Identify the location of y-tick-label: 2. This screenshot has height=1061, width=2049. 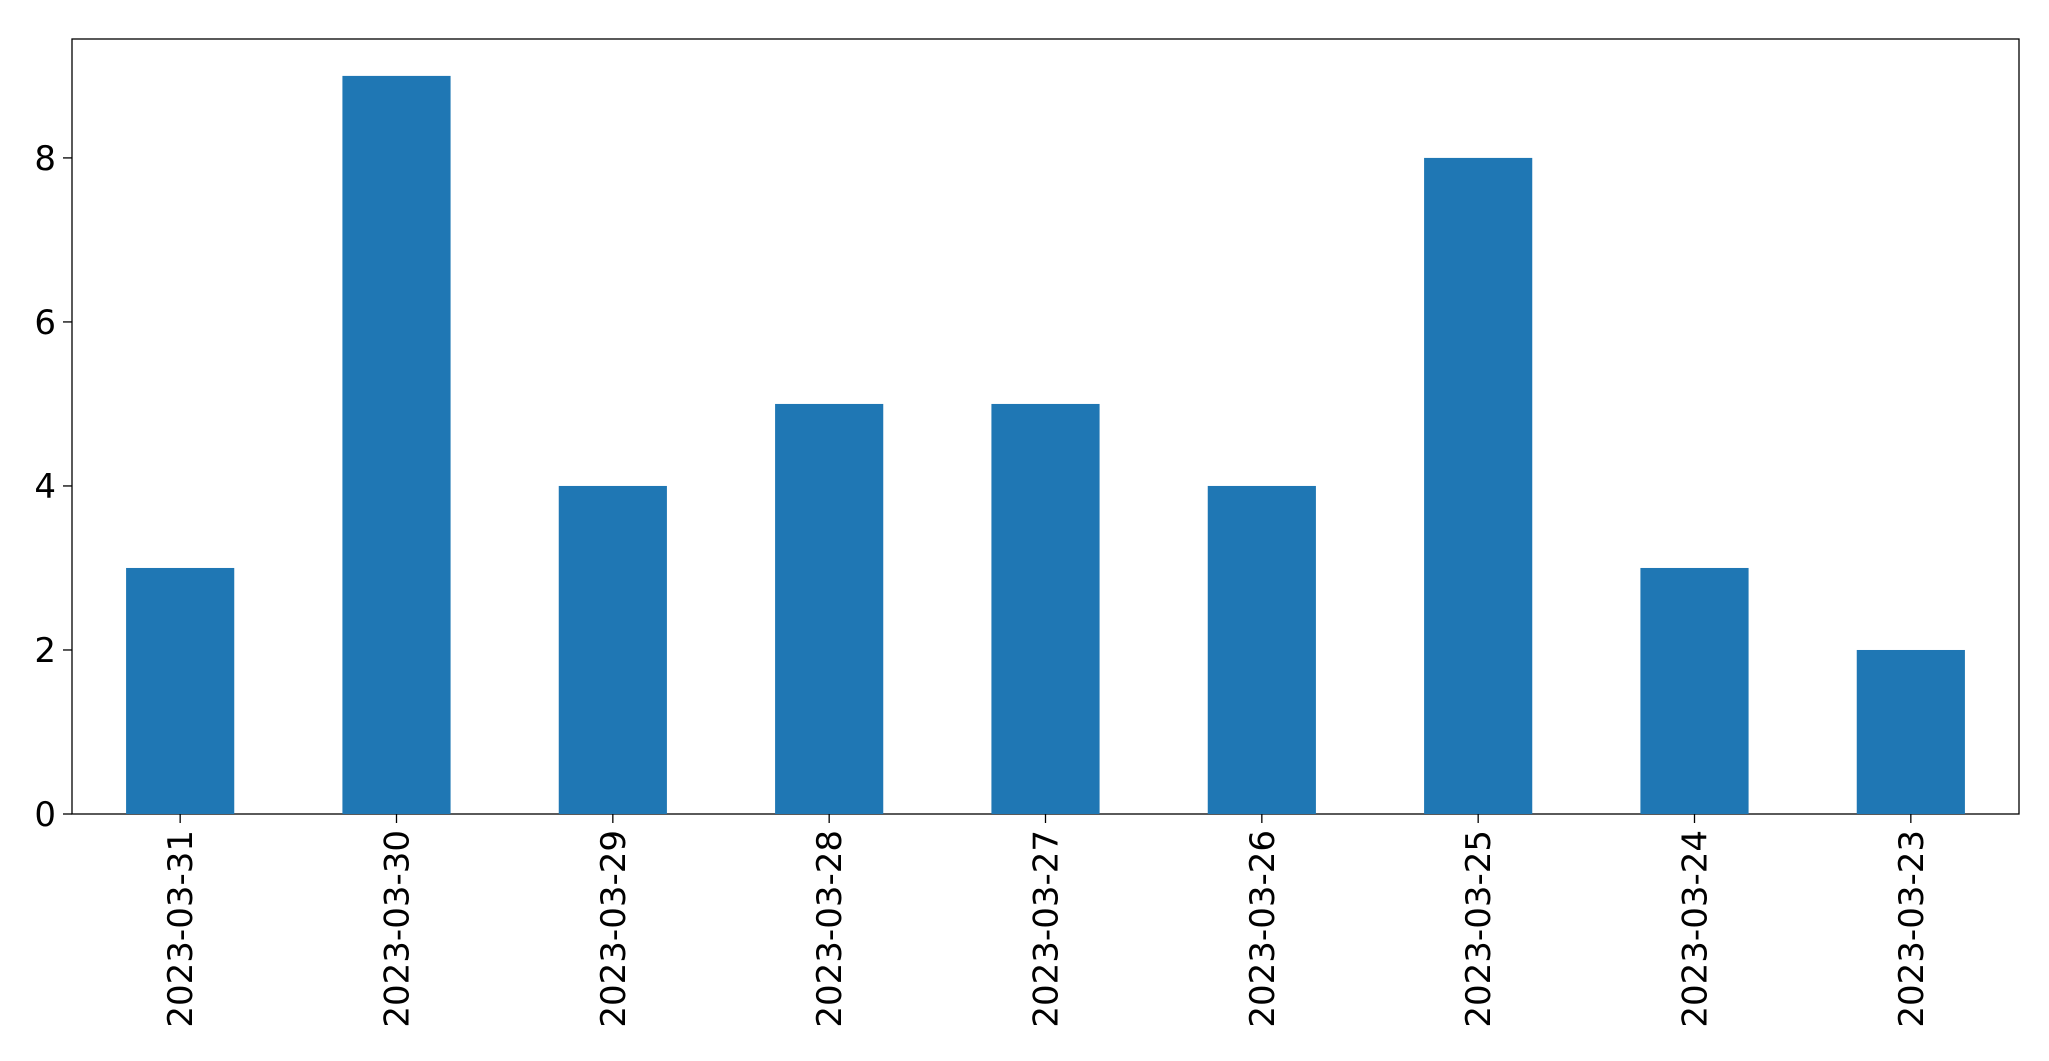
(45, 651).